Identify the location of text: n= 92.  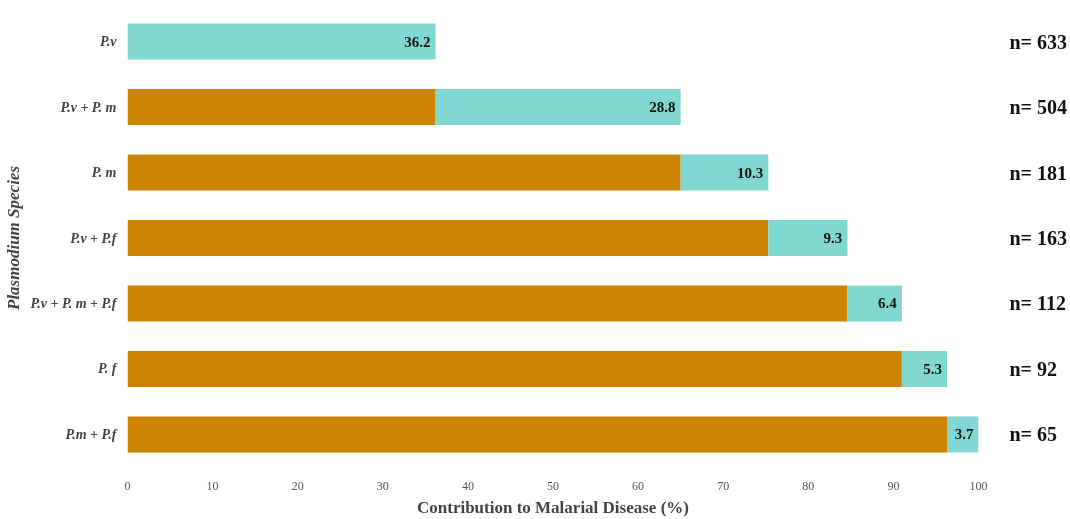
(1033, 368).